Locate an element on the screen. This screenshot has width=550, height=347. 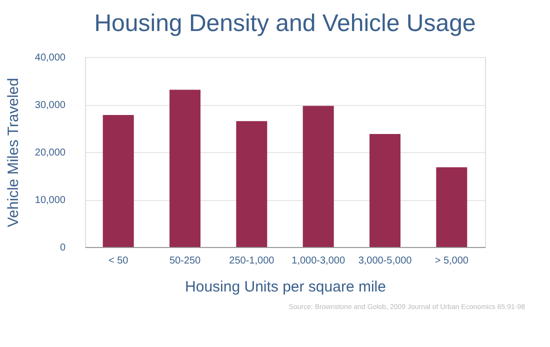
y-tick-label: 0 is located at coordinates (63, 248).